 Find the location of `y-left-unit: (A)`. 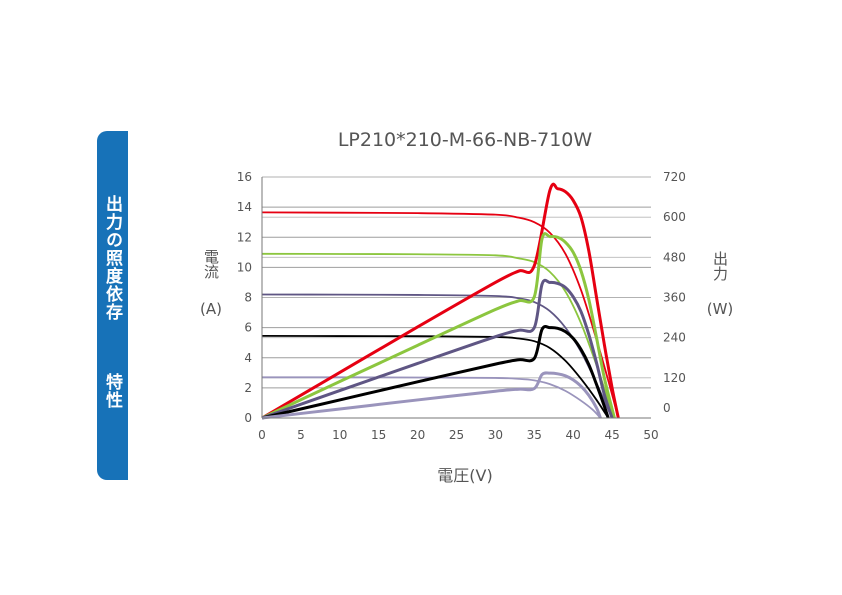

y-left-unit: (A) is located at coordinates (211, 309).